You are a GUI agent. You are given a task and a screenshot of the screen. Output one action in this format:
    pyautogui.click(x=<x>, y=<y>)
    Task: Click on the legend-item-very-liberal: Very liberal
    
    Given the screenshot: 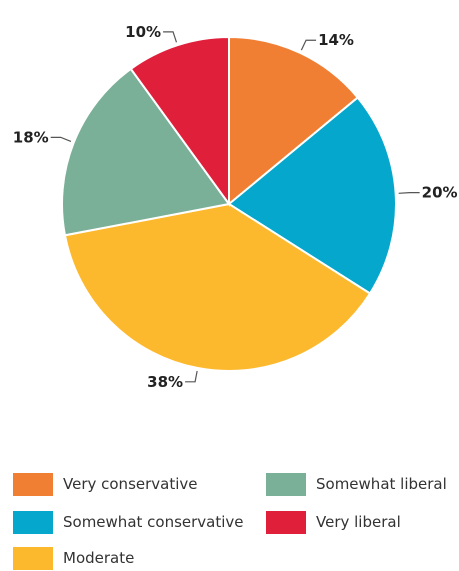 What is the action you would take?
    pyautogui.click(x=333, y=522)
    